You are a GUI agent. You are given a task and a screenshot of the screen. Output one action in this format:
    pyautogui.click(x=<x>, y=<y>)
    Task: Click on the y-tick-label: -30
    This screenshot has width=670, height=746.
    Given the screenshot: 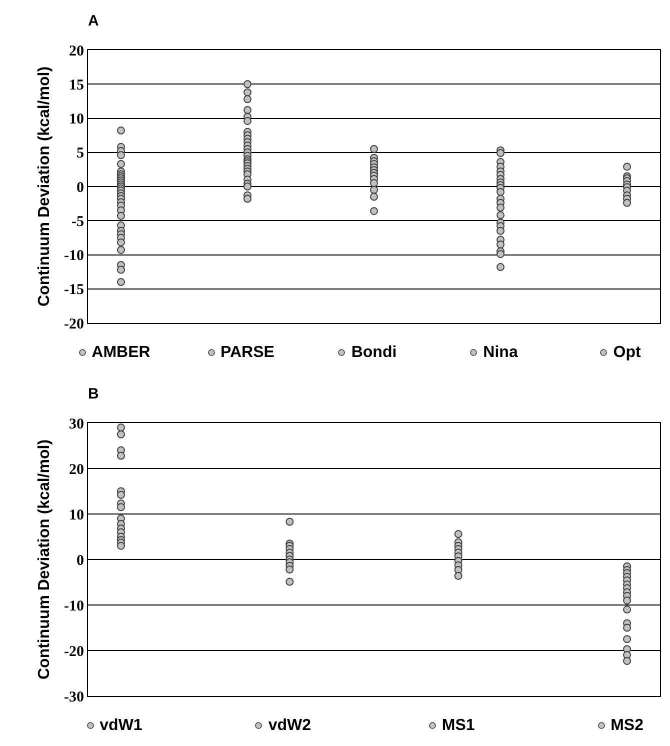 What is the action you would take?
    pyautogui.click(x=74, y=697)
    